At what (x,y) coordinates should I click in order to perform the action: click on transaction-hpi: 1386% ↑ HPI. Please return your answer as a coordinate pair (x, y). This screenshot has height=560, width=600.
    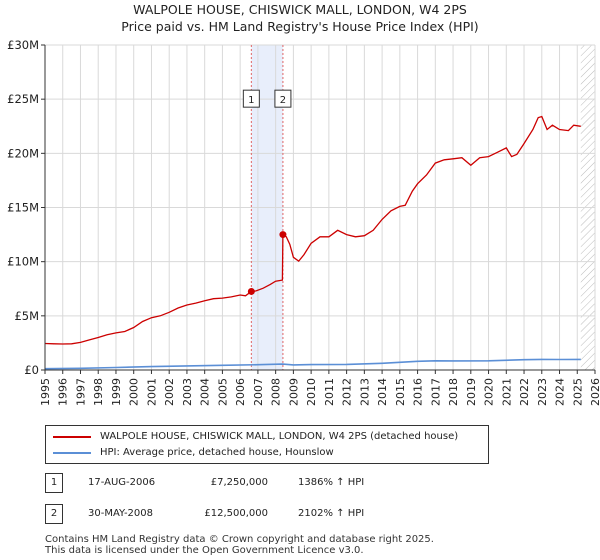
    Looking at the image, I should click on (331, 482).